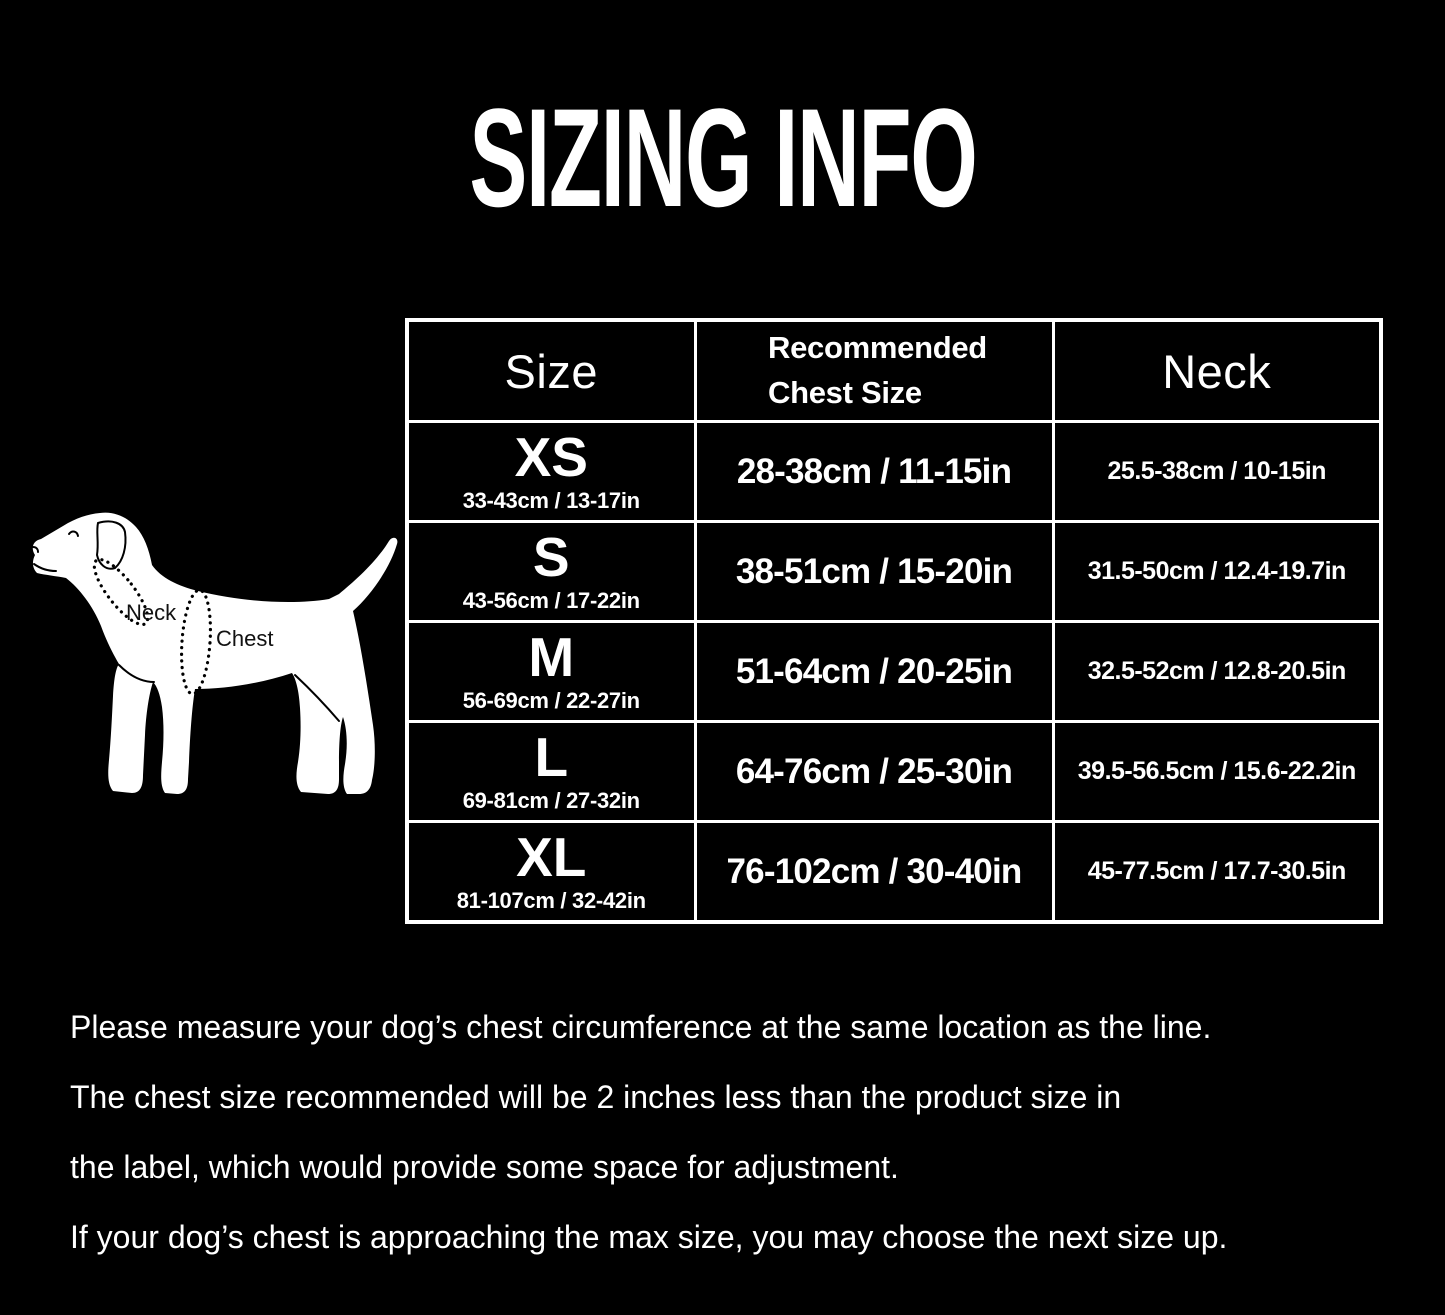 This screenshot has height=1315, width=1445. What do you see at coordinates (874, 771) in the screenshot?
I see `chest-value: 64-76cm / 25-30in` at bounding box center [874, 771].